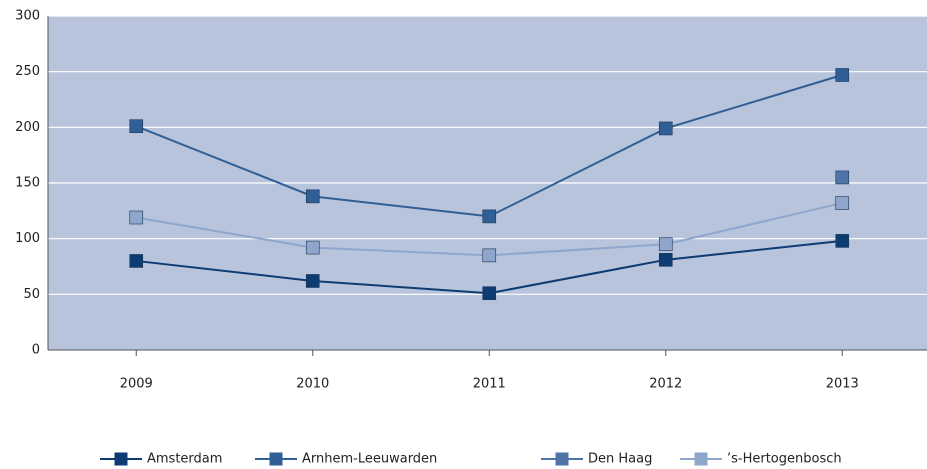 The width and height of the screenshot is (927, 469). What do you see at coordinates (36, 350) in the screenshot?
I see `y-tick-label: 0` at bounding box center [36, 350].